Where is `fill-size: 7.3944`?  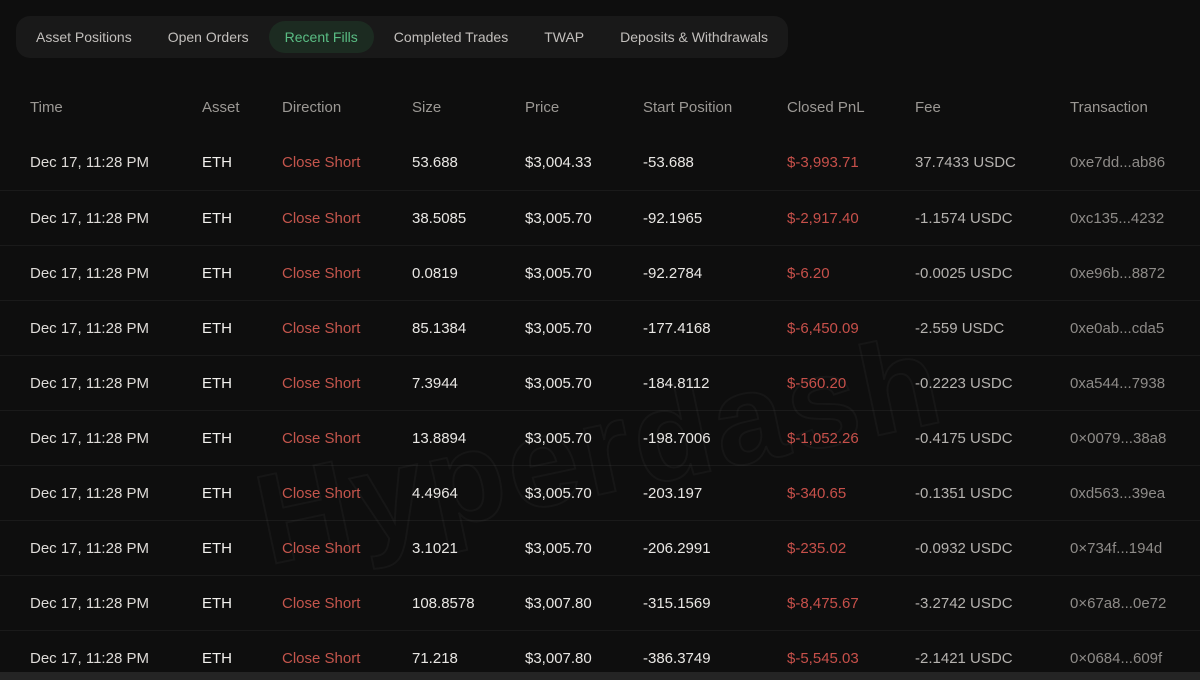 fill-size: 7.3944 is located at coordinates (435, 383).